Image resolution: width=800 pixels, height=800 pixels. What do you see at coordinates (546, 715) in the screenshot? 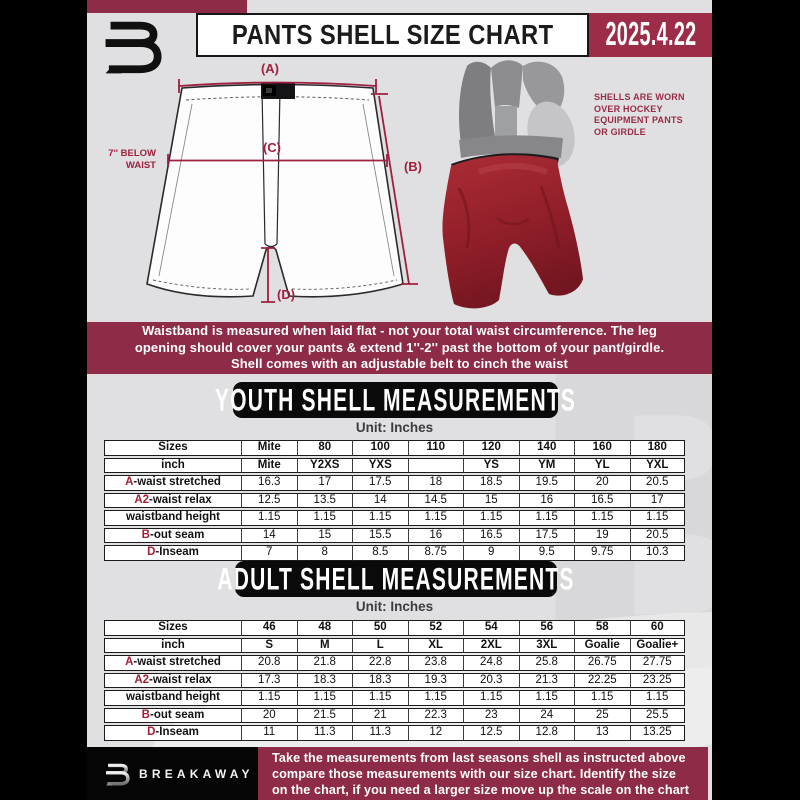
I see `value-cell: 24` at bounding box center [546, 715].